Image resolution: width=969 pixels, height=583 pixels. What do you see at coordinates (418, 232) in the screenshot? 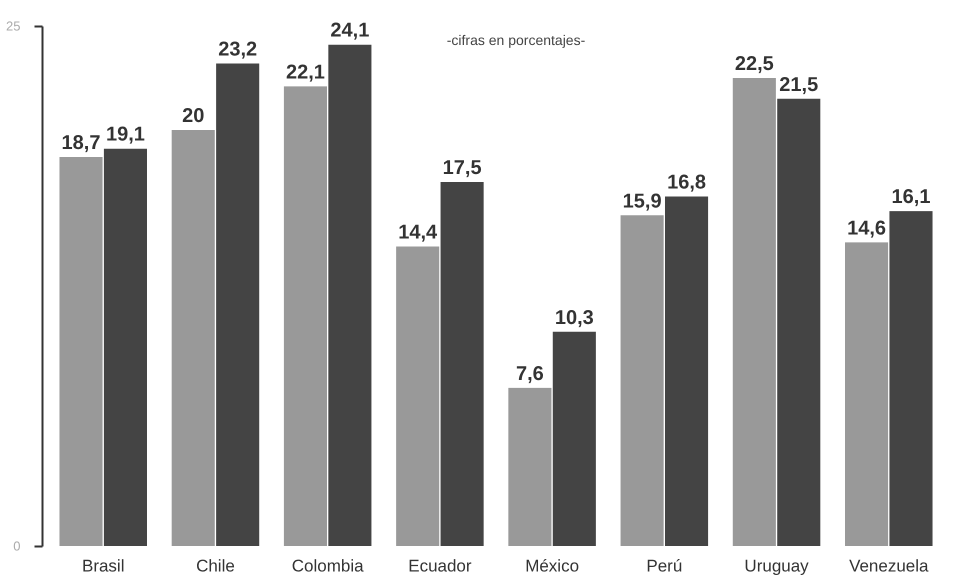
I see `data-label: 14,4` at bounding box center [418, 232].